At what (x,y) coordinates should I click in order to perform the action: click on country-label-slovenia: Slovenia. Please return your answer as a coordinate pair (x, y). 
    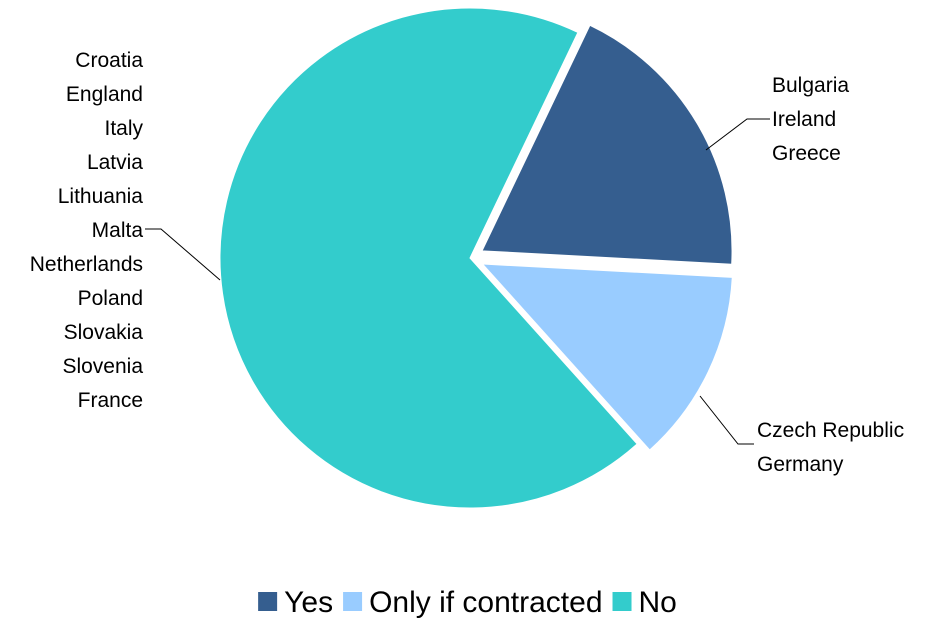
    Looking at the image, I should click on (102, 366).